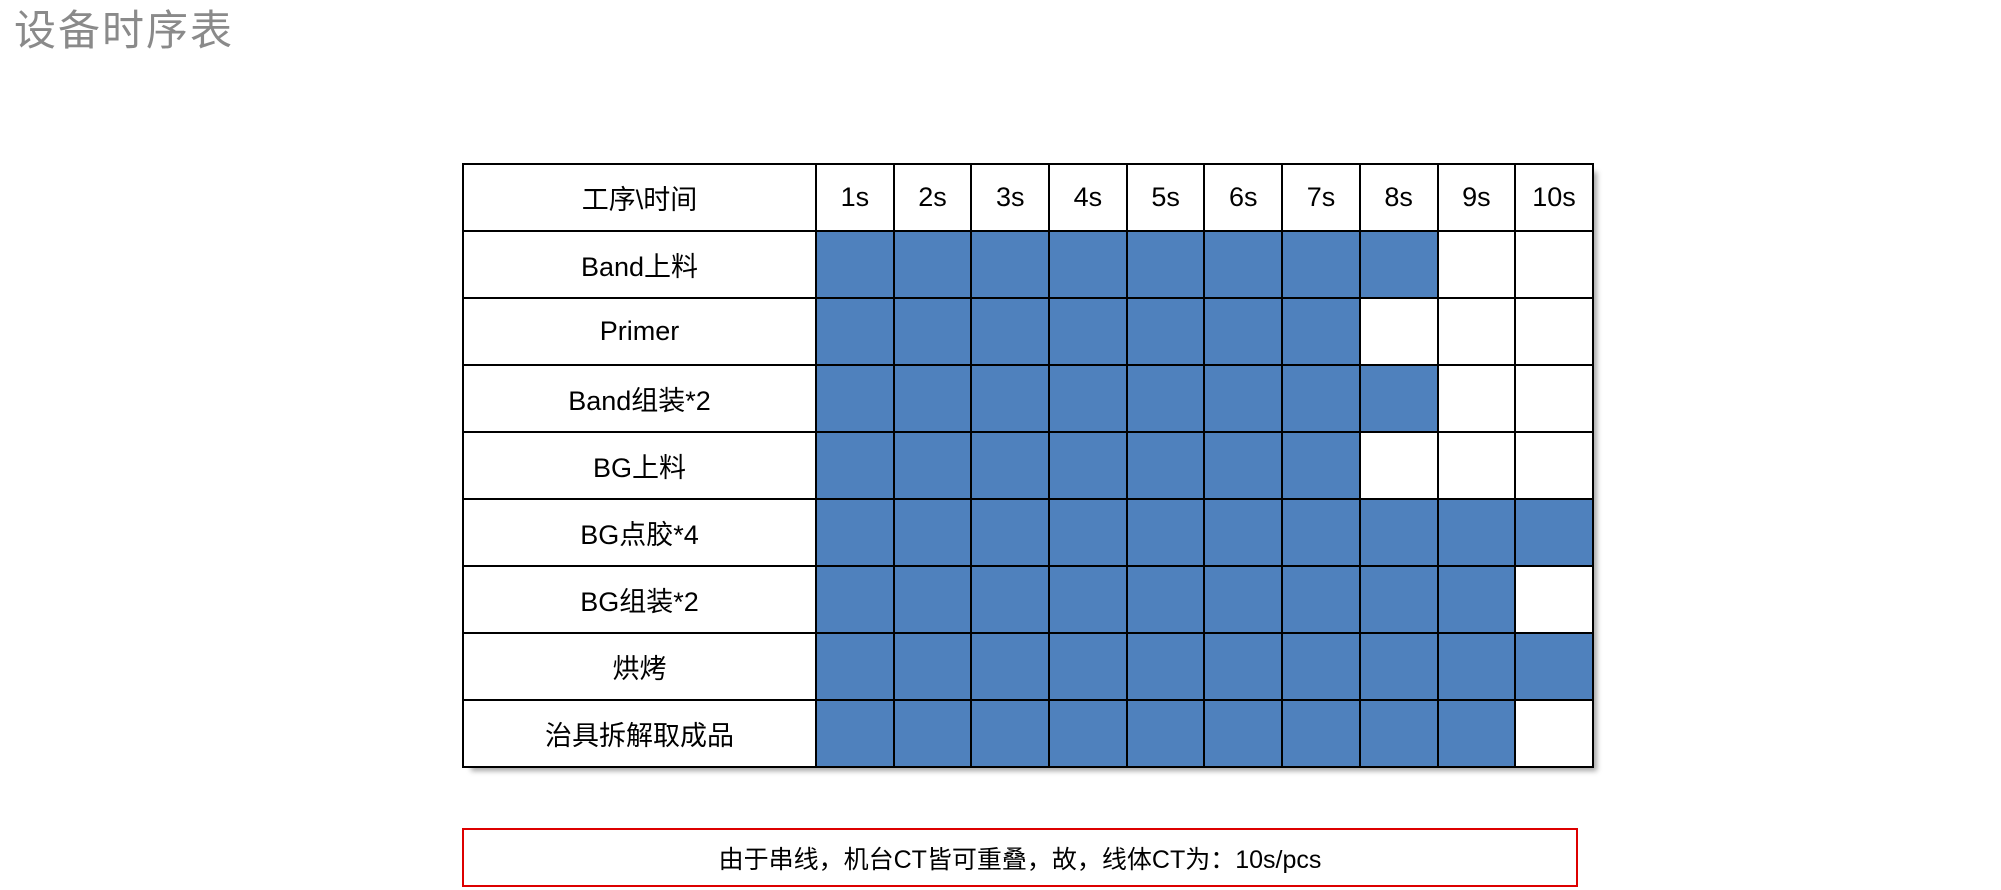 The width and height of the screenshot is (2001, 890). Describe the element at coordinates (639, 398) in the screenshot. I see `process-label: Band组装*2` at that location.